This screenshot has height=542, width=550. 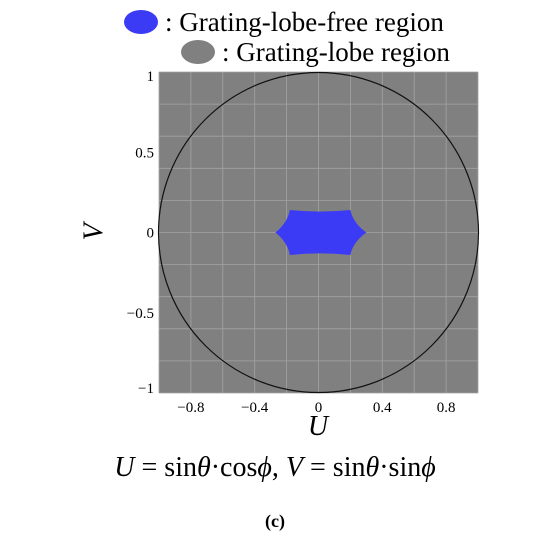 What do you see at coordinates (319, 426) in the screenshot?
I see `x-axis-title: U` at bounding box center [319, 426].